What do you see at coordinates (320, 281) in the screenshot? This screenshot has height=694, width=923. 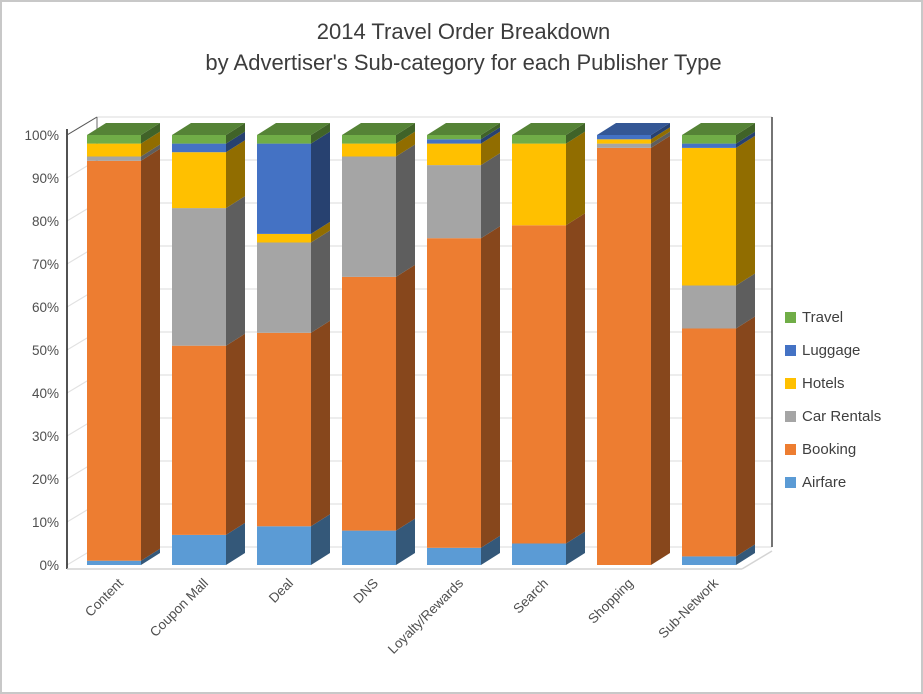 I see `bar-Deal-Car Rentals-side` at bounding box center [320, 281].